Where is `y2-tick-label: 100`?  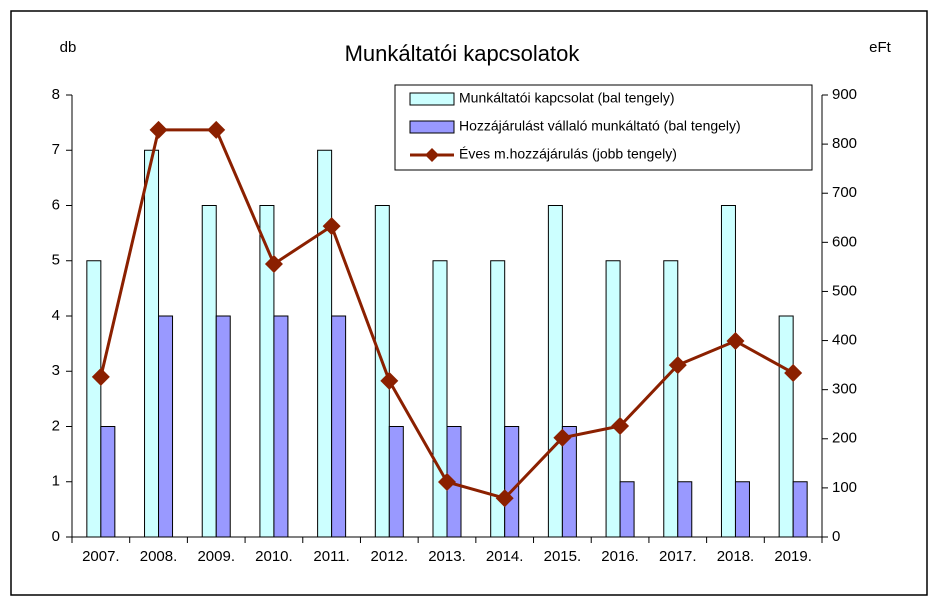 y2-tick-label: 100 is located at coordinates (844, 487).